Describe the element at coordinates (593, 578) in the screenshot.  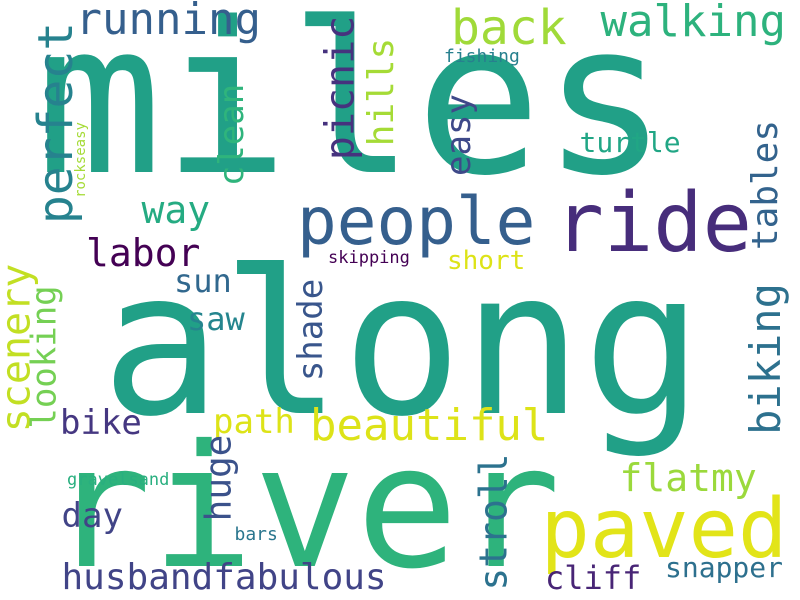
I see `word-cliff: cliff` at that location.